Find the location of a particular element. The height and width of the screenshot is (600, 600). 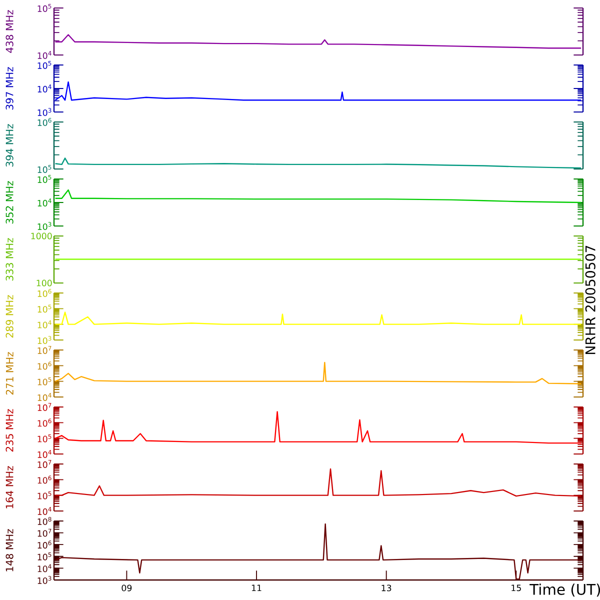

y-axis-title: 394 MHz is located at coordinates (10, 145).